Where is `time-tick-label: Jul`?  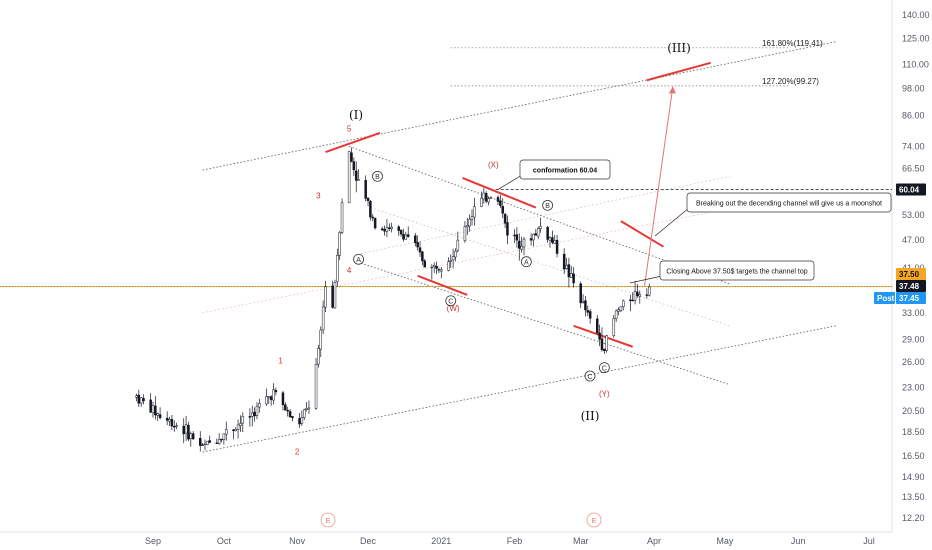
time-tick-label: Jul is located at coordinates (869, 541).